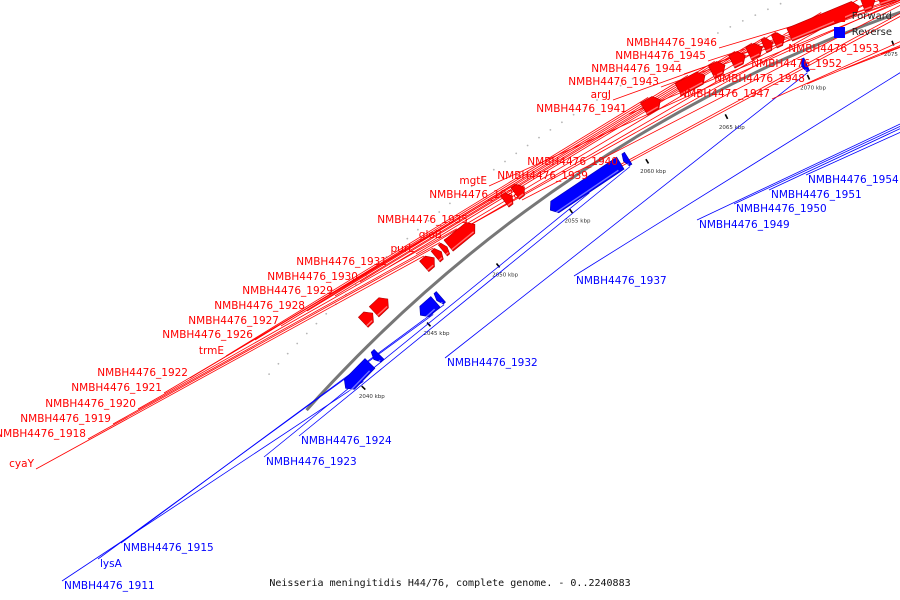 The width and height of the screenshot is (900, 600). I want to click on gene-label: NMBH4476_1928, so click(259, 306).